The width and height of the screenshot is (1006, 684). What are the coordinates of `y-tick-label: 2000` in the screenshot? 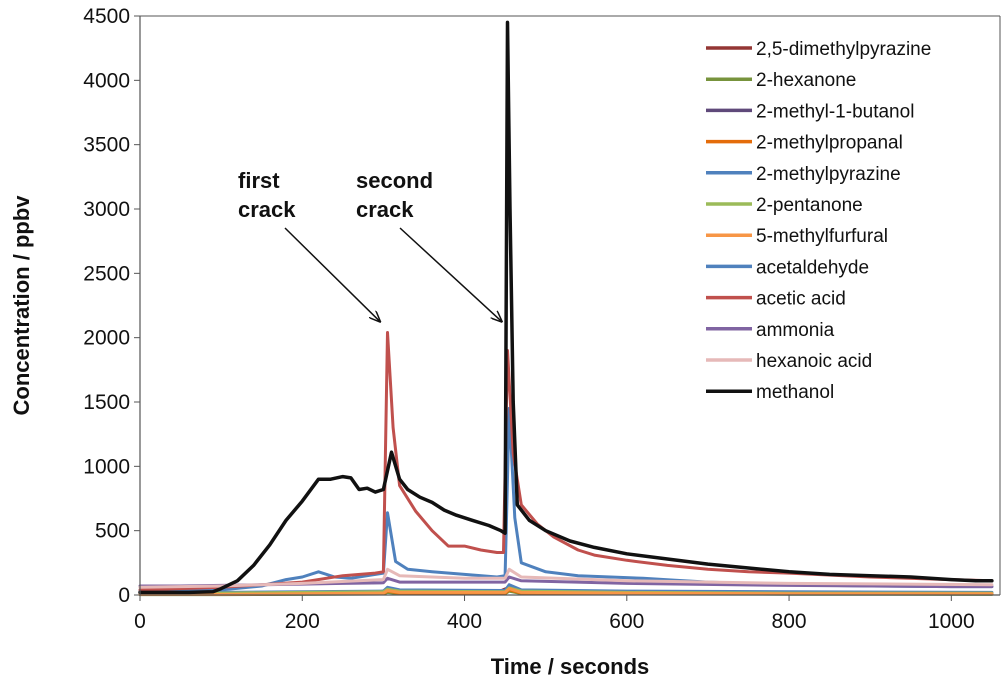 It's located at (106, 338).